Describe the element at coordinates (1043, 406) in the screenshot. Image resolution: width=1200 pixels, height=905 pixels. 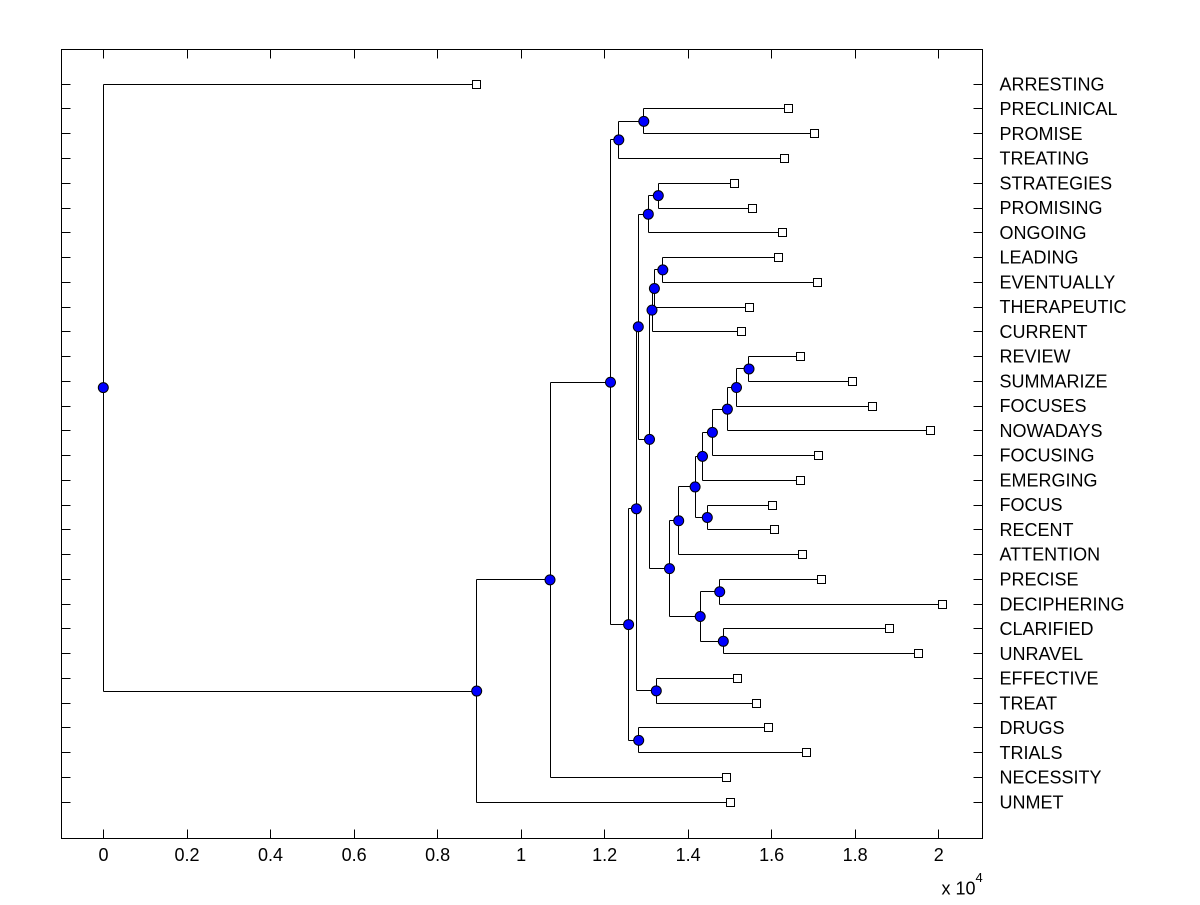
I see `svg-text: FOCUSES` at that location.